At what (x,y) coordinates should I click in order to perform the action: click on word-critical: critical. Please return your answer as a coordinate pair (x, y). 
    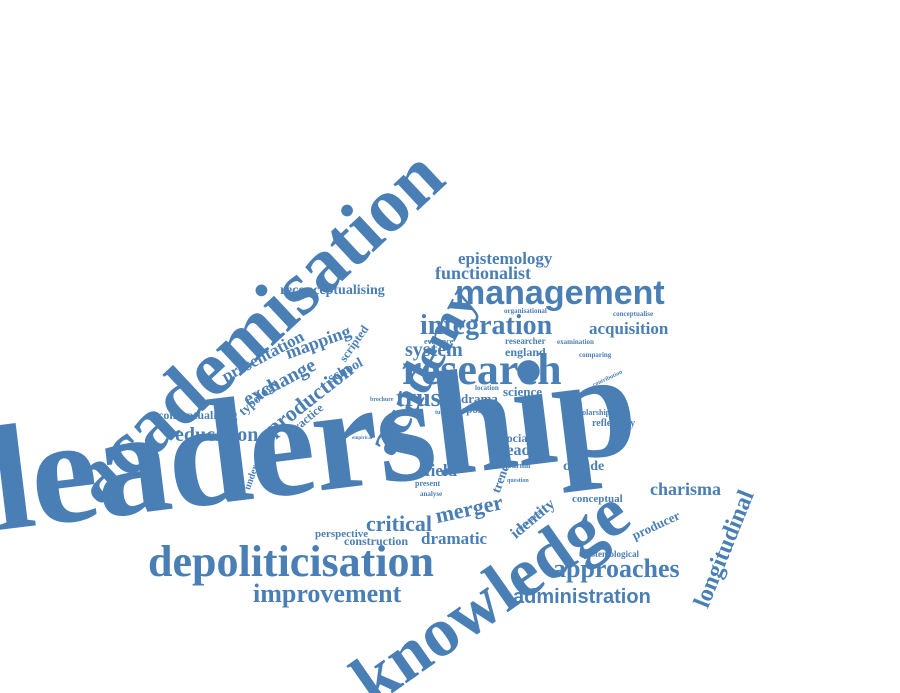
    Looking at the image, I should click on (399, 523).